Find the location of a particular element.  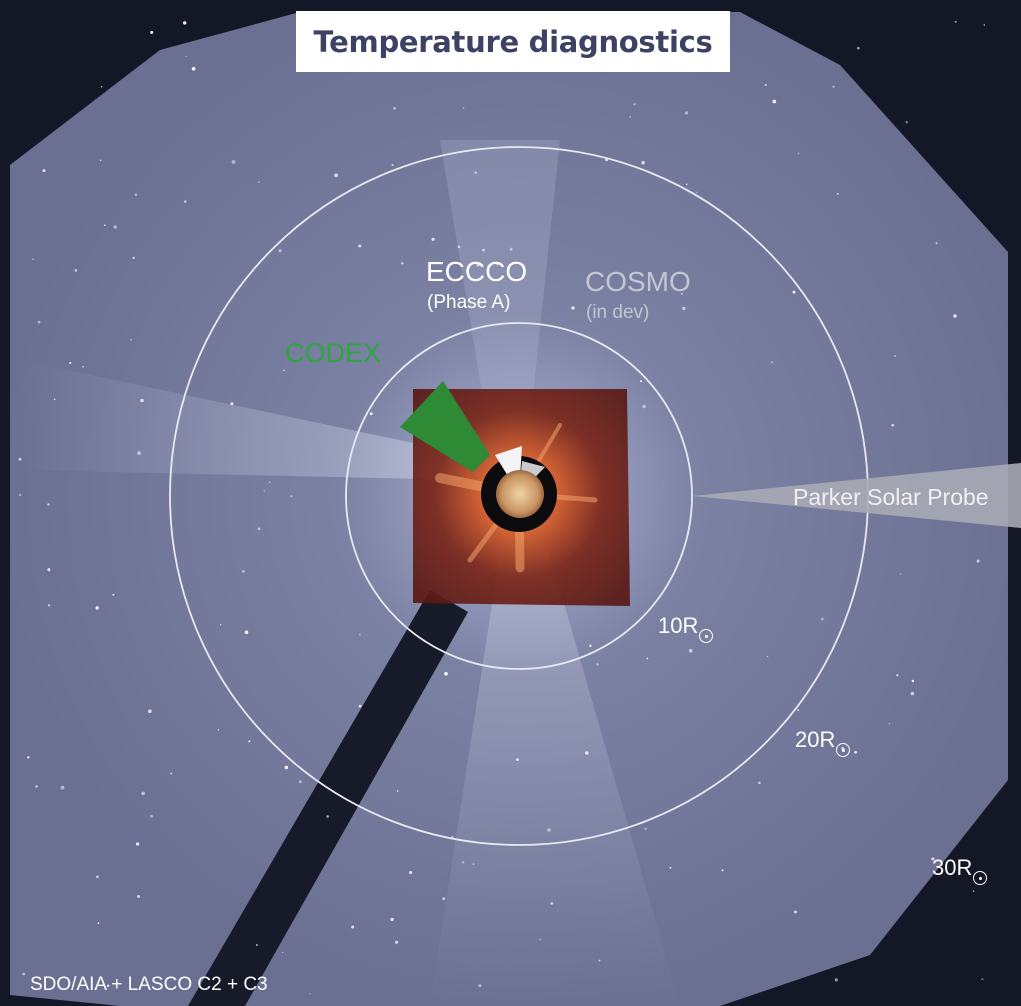

streamer-left is located at coordinates (245, 420).